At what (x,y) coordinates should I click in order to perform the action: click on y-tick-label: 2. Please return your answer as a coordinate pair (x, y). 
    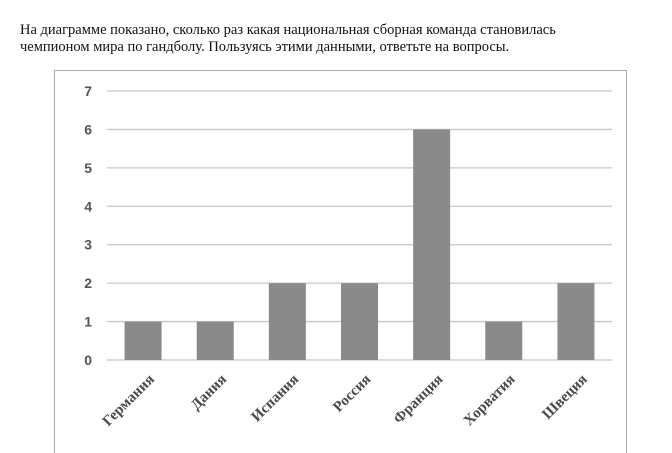
    Looking at the image, I should click on (88, 283).